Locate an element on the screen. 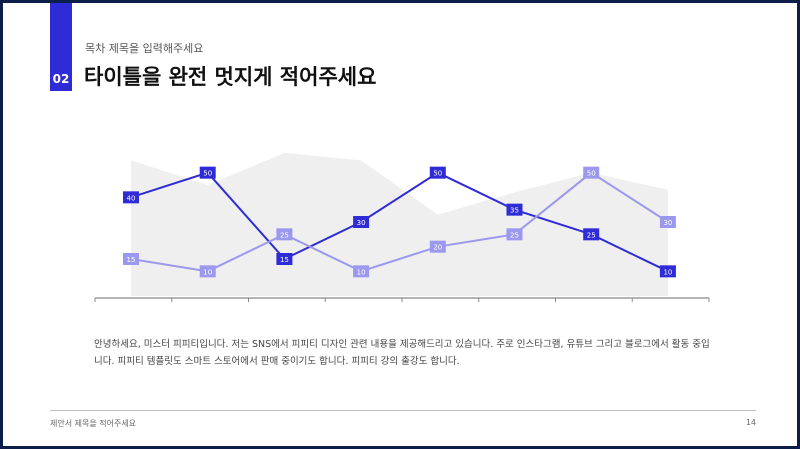 The height and width of the screenshot is (449, 800). data-label: 35 is located at coordinates (514, 211).